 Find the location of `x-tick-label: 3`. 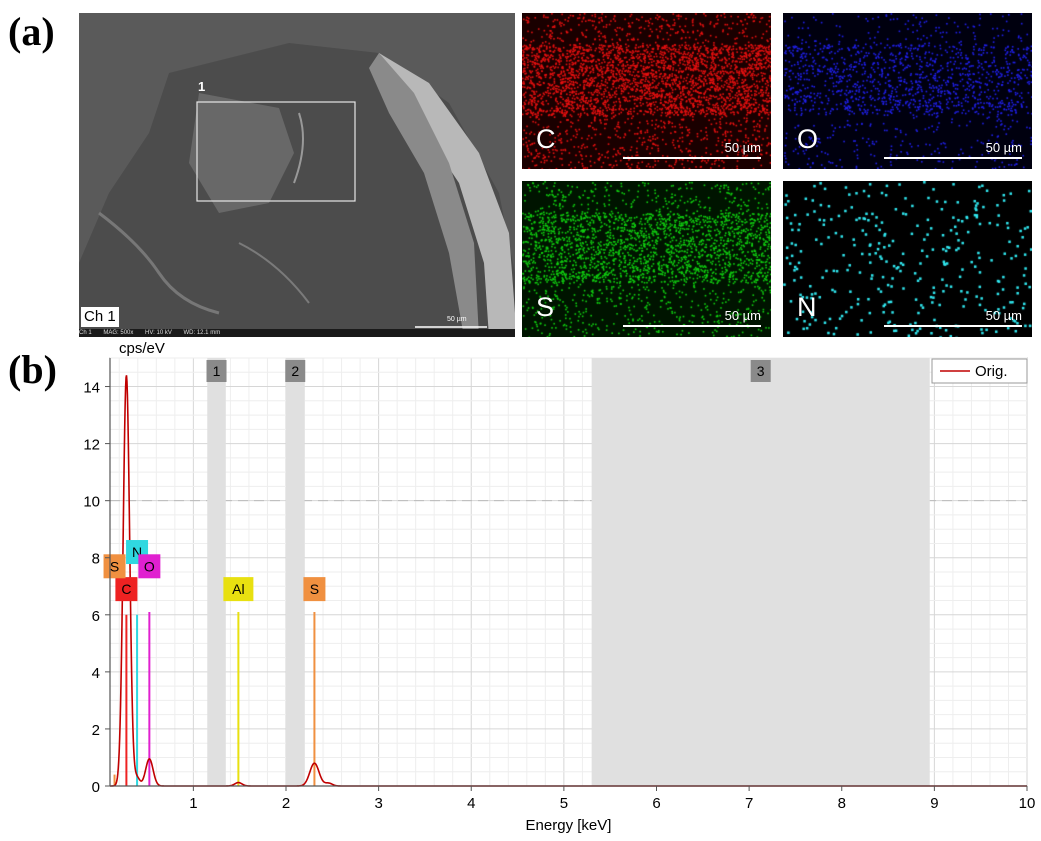

x-tick-label: 3 is located at coordinates (378, 803).